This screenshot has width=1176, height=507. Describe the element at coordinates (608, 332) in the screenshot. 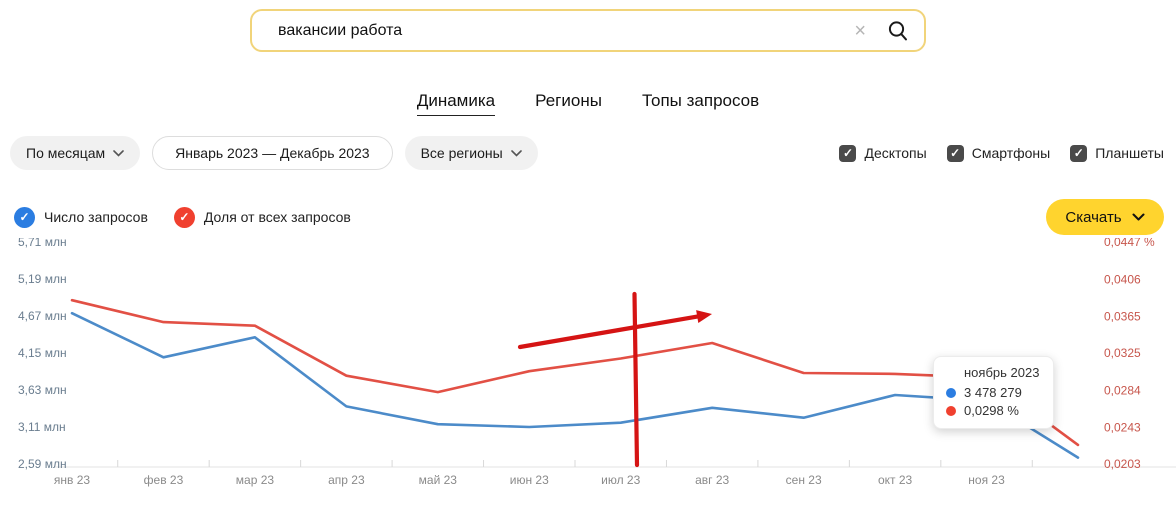

I see `annotation-arrow-shaft` at that location.